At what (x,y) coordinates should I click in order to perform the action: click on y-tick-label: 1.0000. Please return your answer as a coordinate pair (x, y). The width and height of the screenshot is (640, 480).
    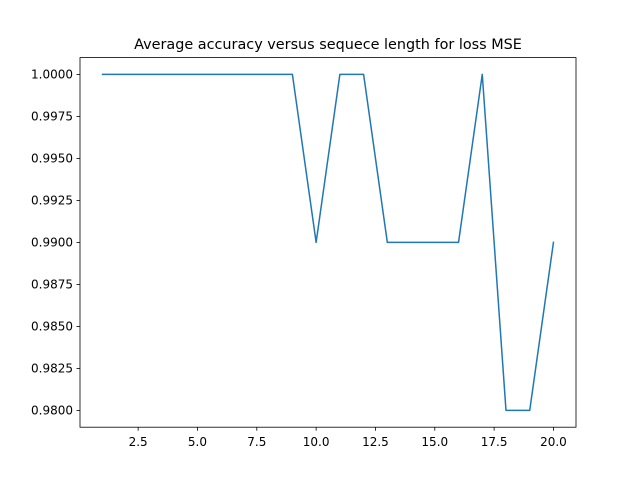
    Looking at the image, I should click on (52, 75).